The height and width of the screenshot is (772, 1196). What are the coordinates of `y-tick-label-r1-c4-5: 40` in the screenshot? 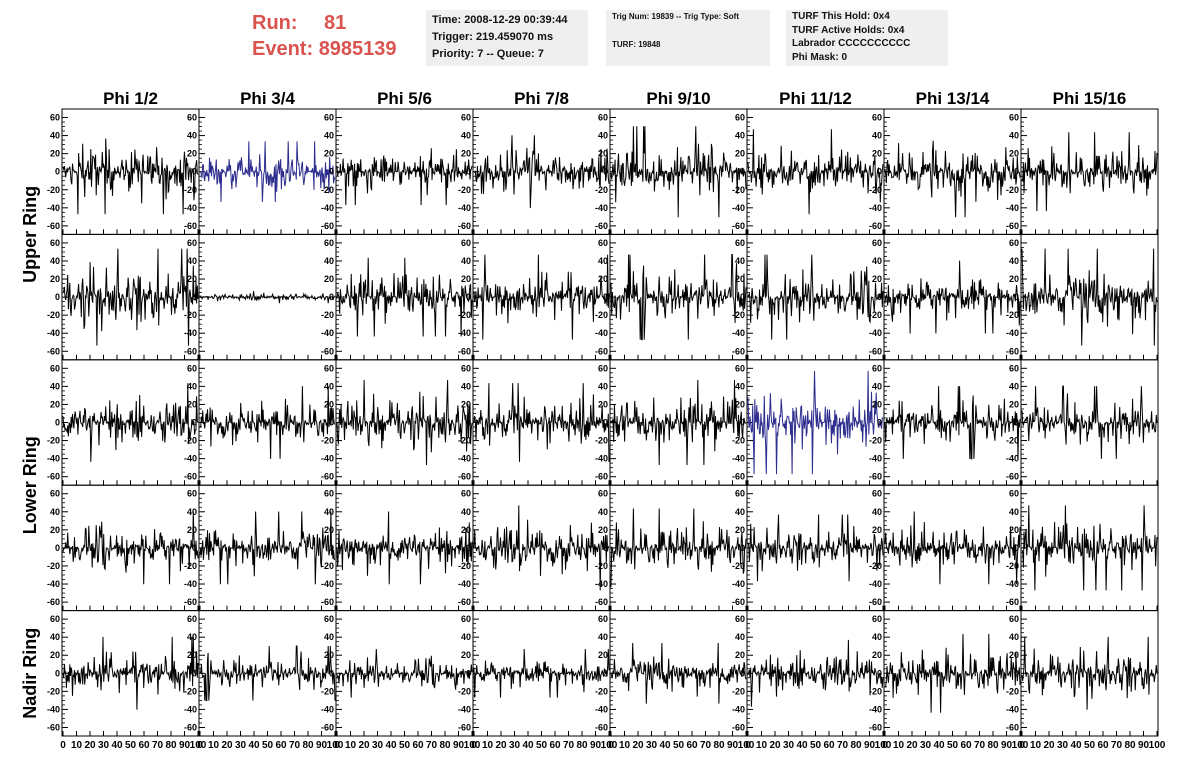 It's located at (603, 261).